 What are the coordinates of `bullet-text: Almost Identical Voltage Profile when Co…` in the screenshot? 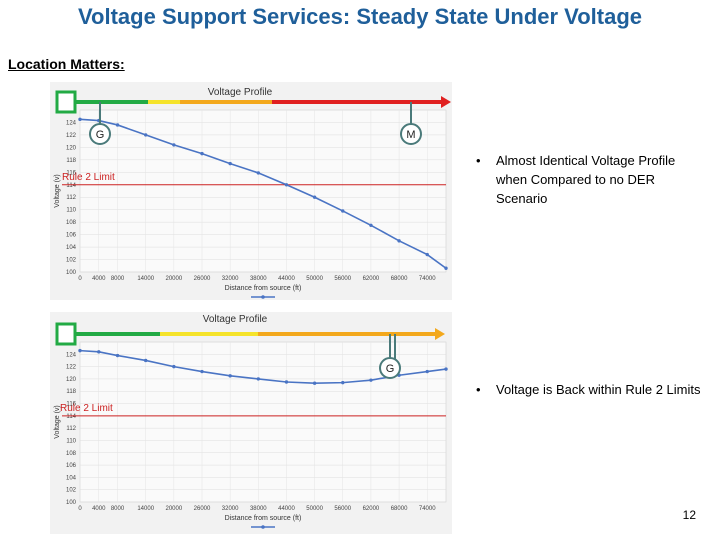 It's located at (586, 179).